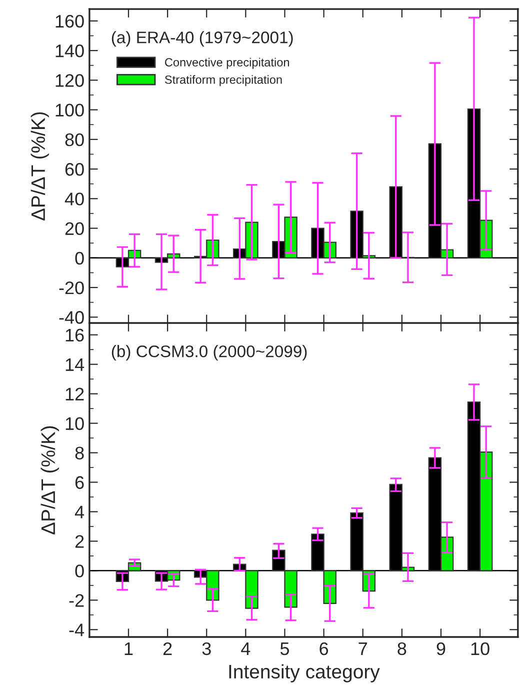  I want to click on text: (a) ERA-40 (1979~2001), so click(202, 39).